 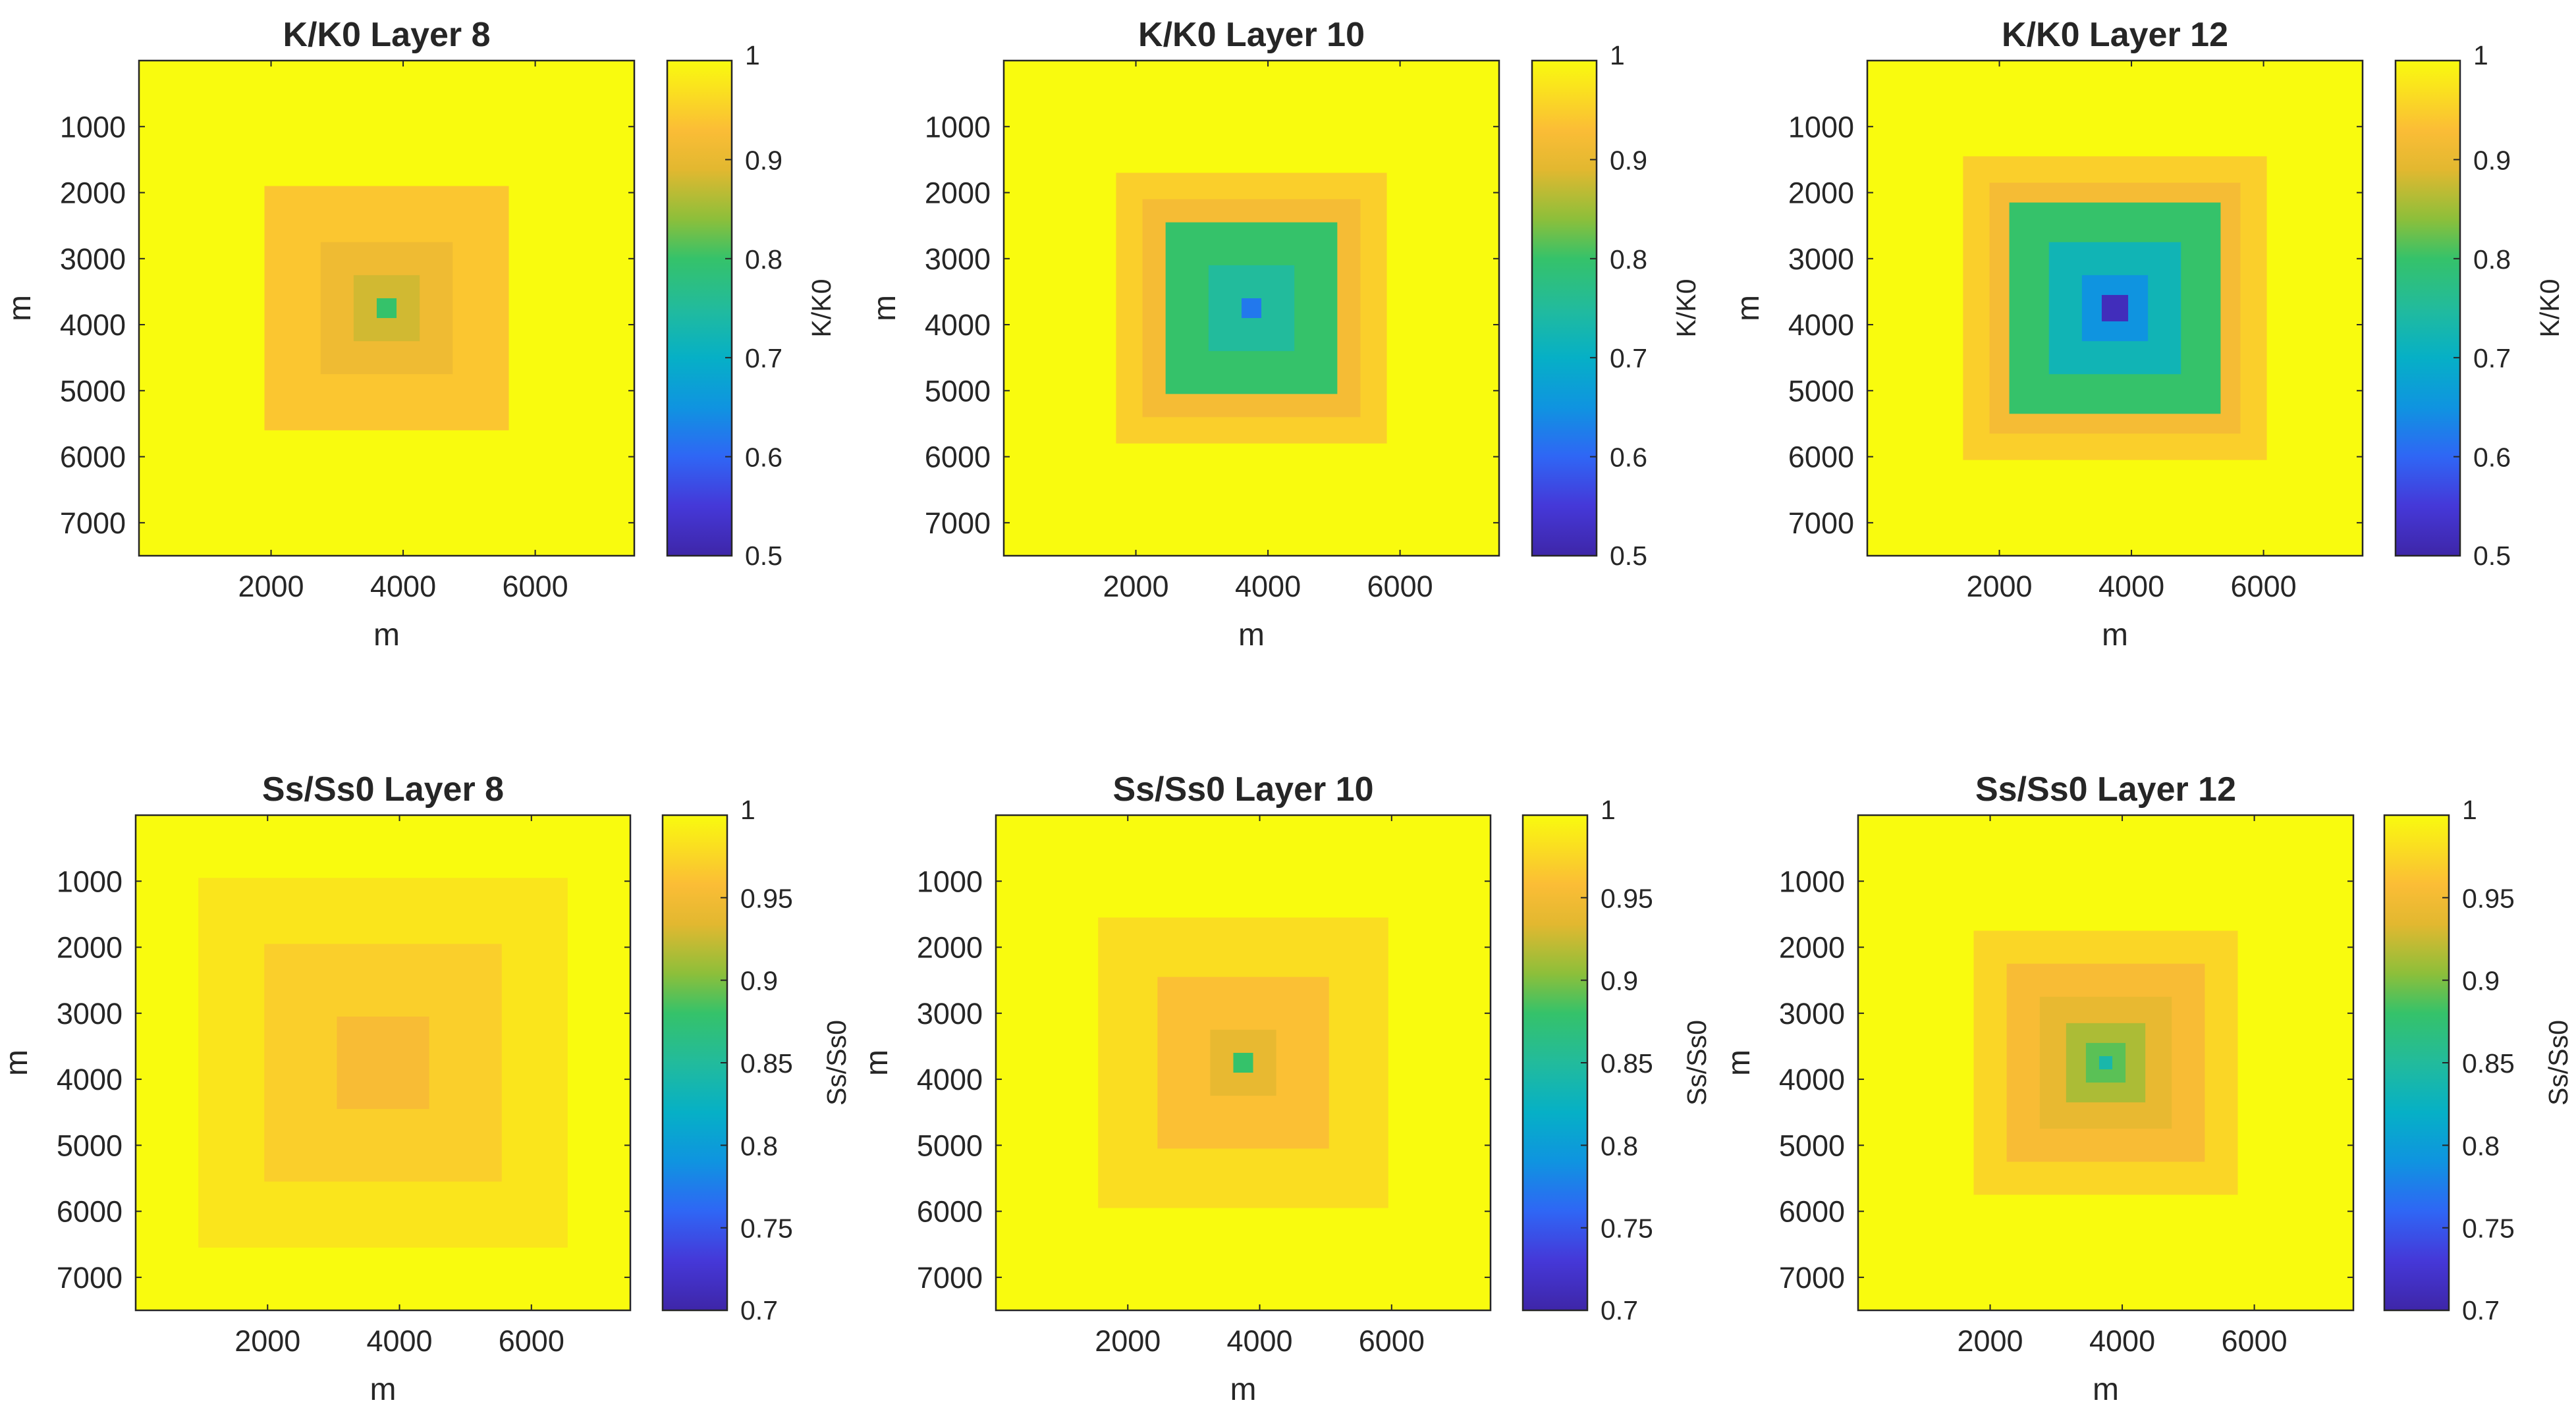 I want to click on panel-title: Ss/Ss0 Layer 10, so click(x=1242, y=789).